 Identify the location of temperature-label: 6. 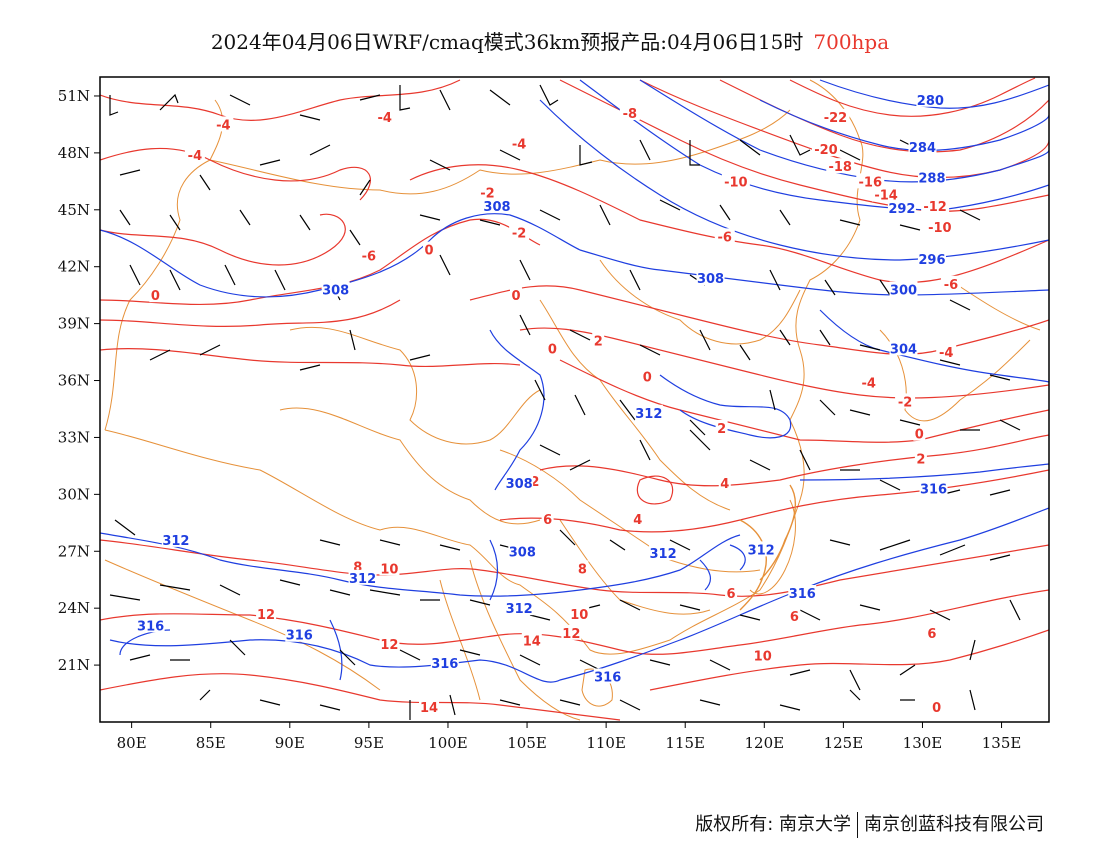
(931, 634).